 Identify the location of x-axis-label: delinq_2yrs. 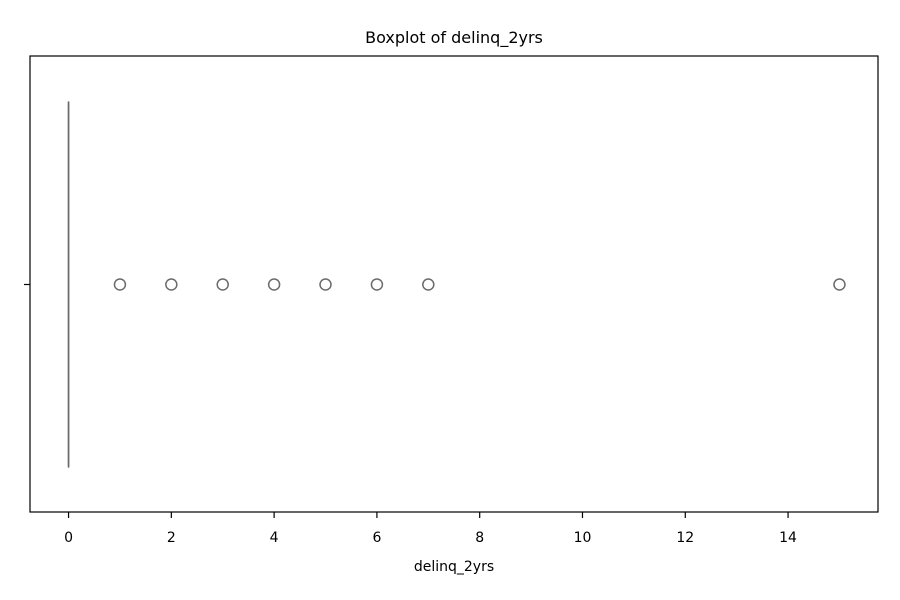
(454, 567).